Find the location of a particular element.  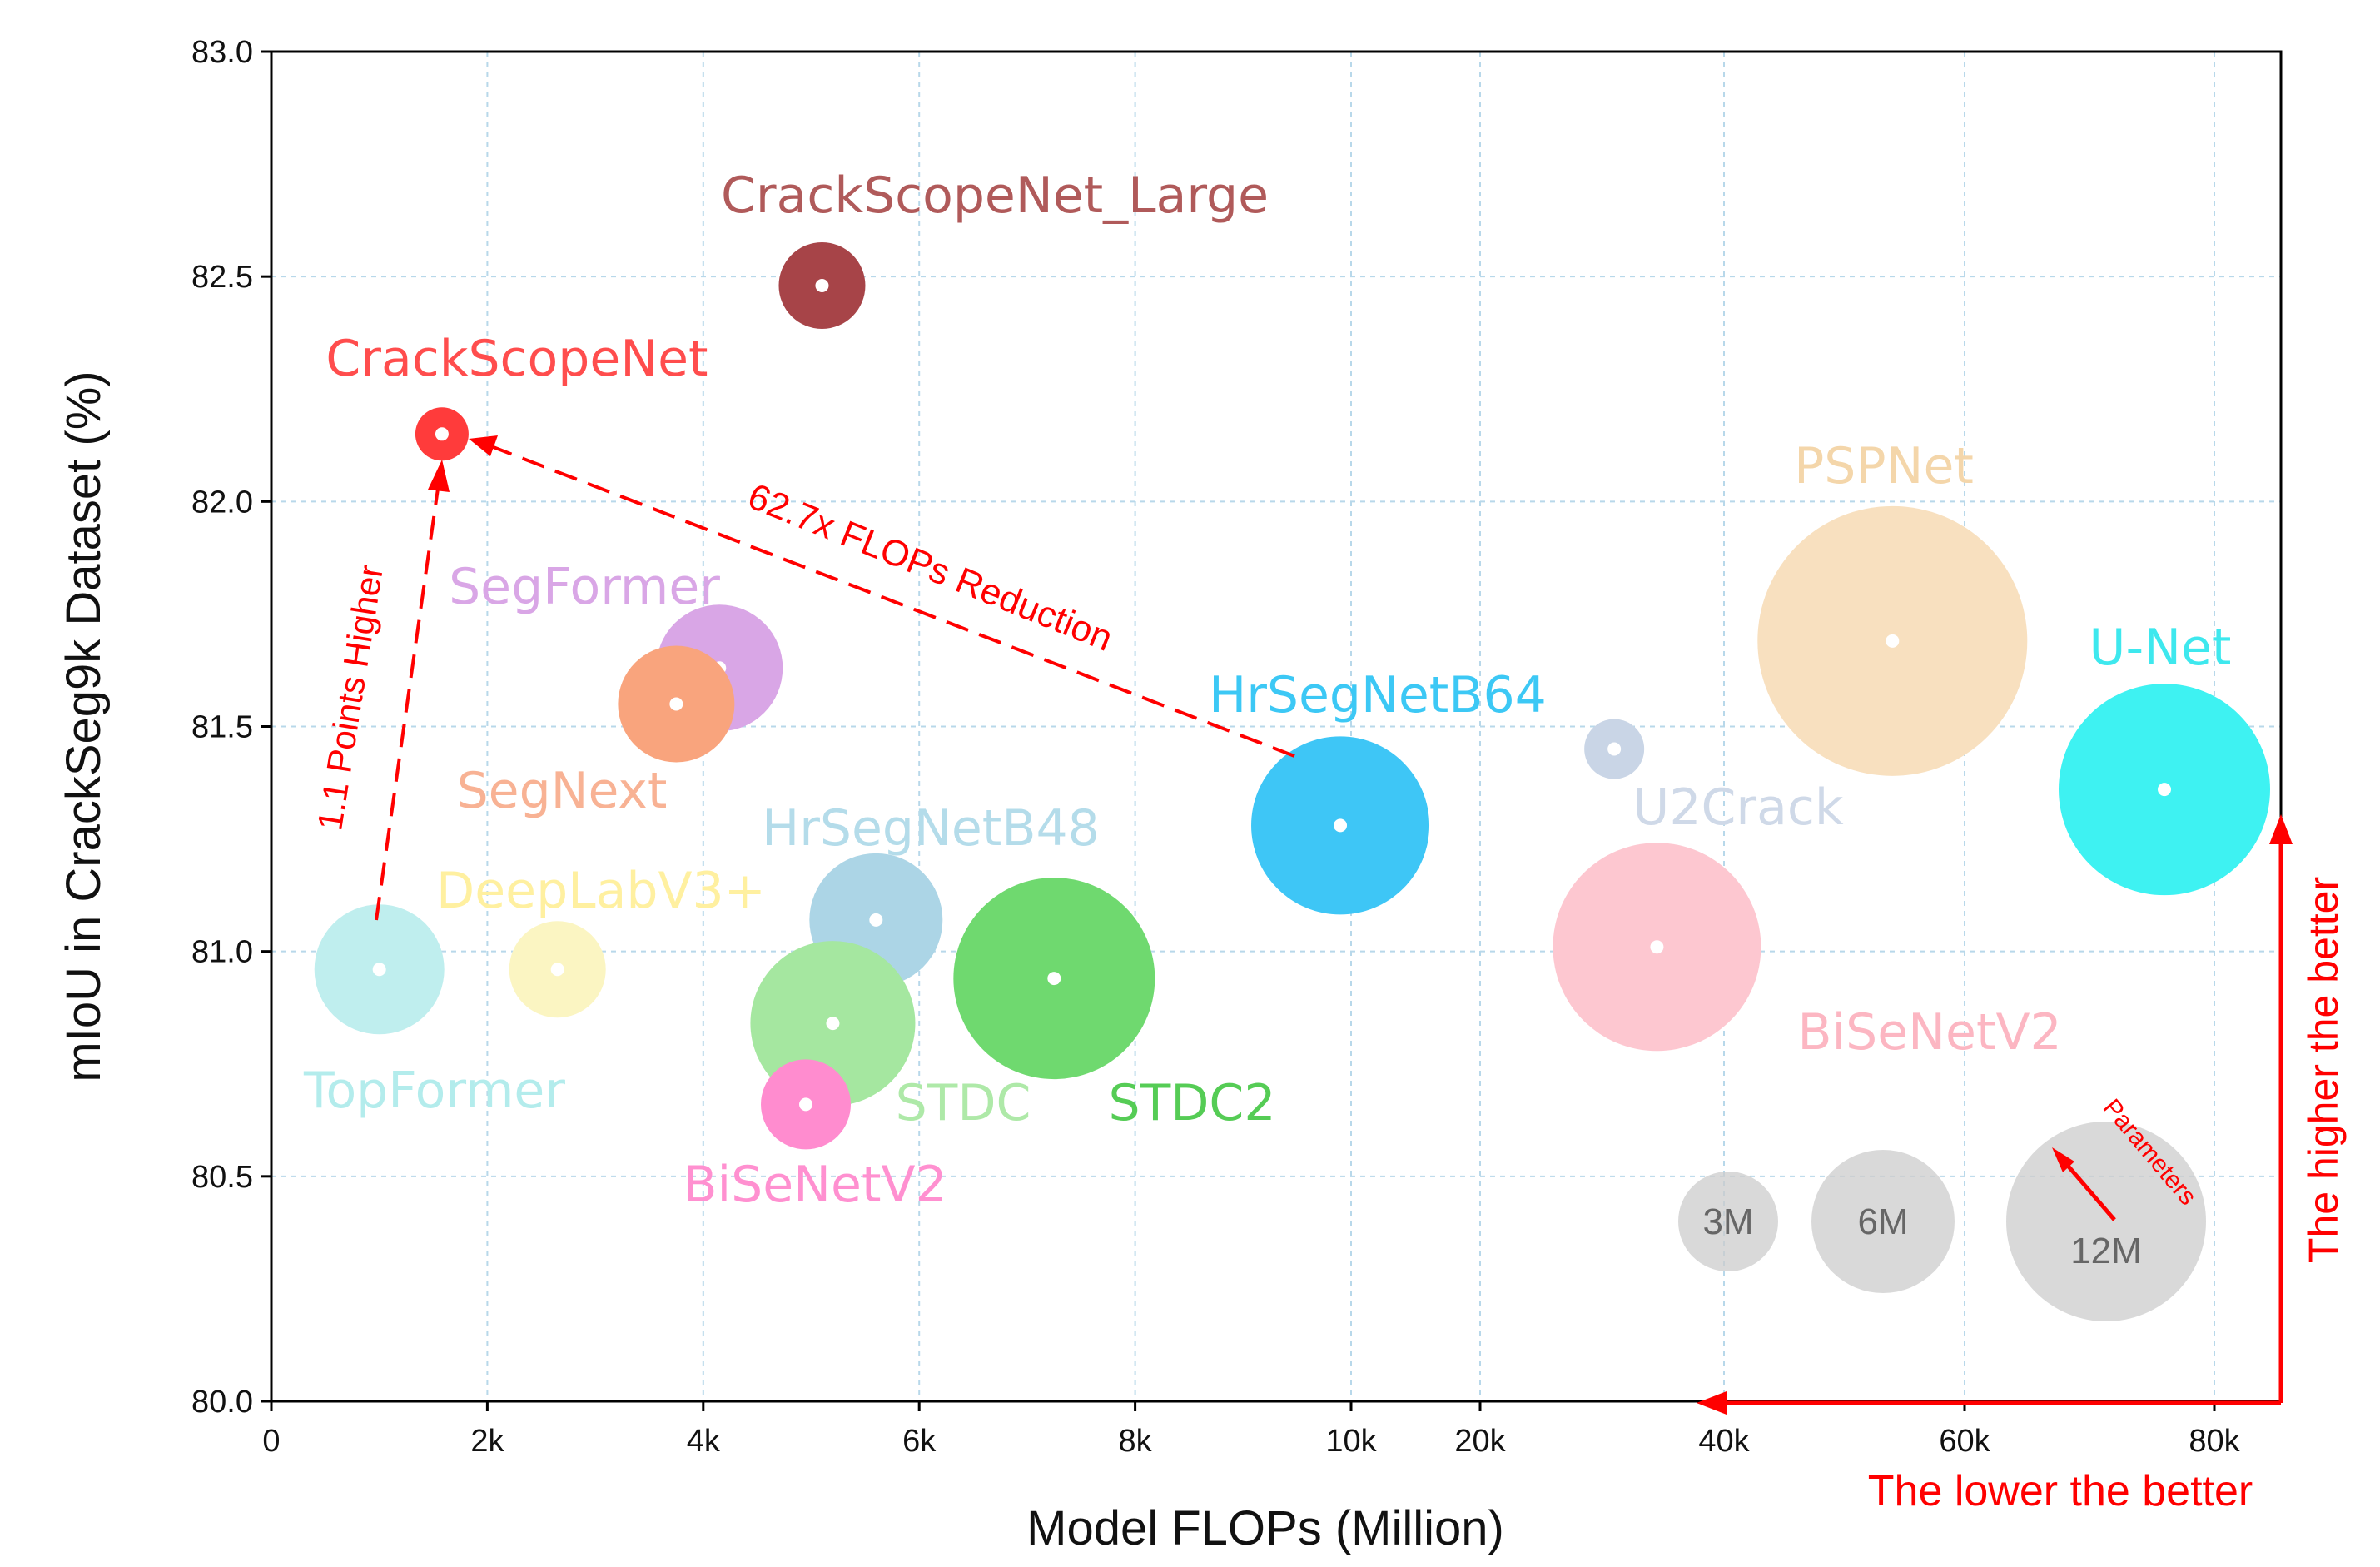

legend-bubble-3m is located at coordinates (1728, 1221).